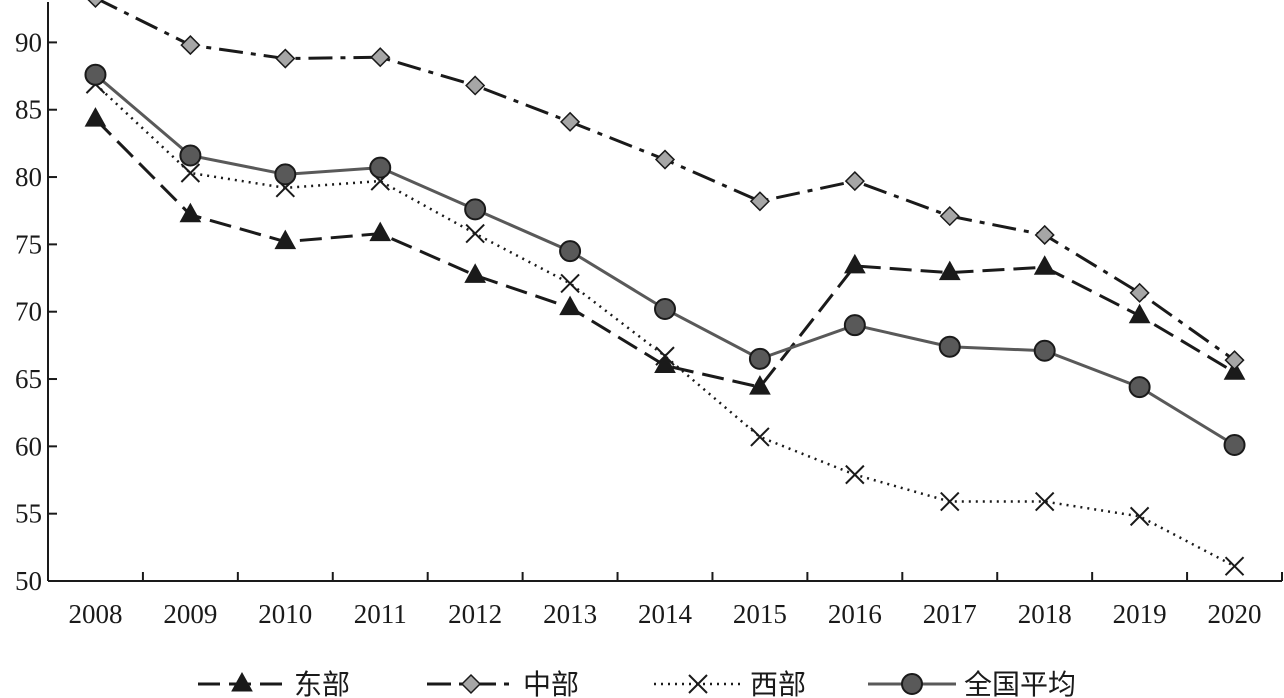 The width and height of the screenshot is (1284, 698). Describe the element at coordinates (28, 514) in the screenshot. I see `y-tick-label: 55` at that location.